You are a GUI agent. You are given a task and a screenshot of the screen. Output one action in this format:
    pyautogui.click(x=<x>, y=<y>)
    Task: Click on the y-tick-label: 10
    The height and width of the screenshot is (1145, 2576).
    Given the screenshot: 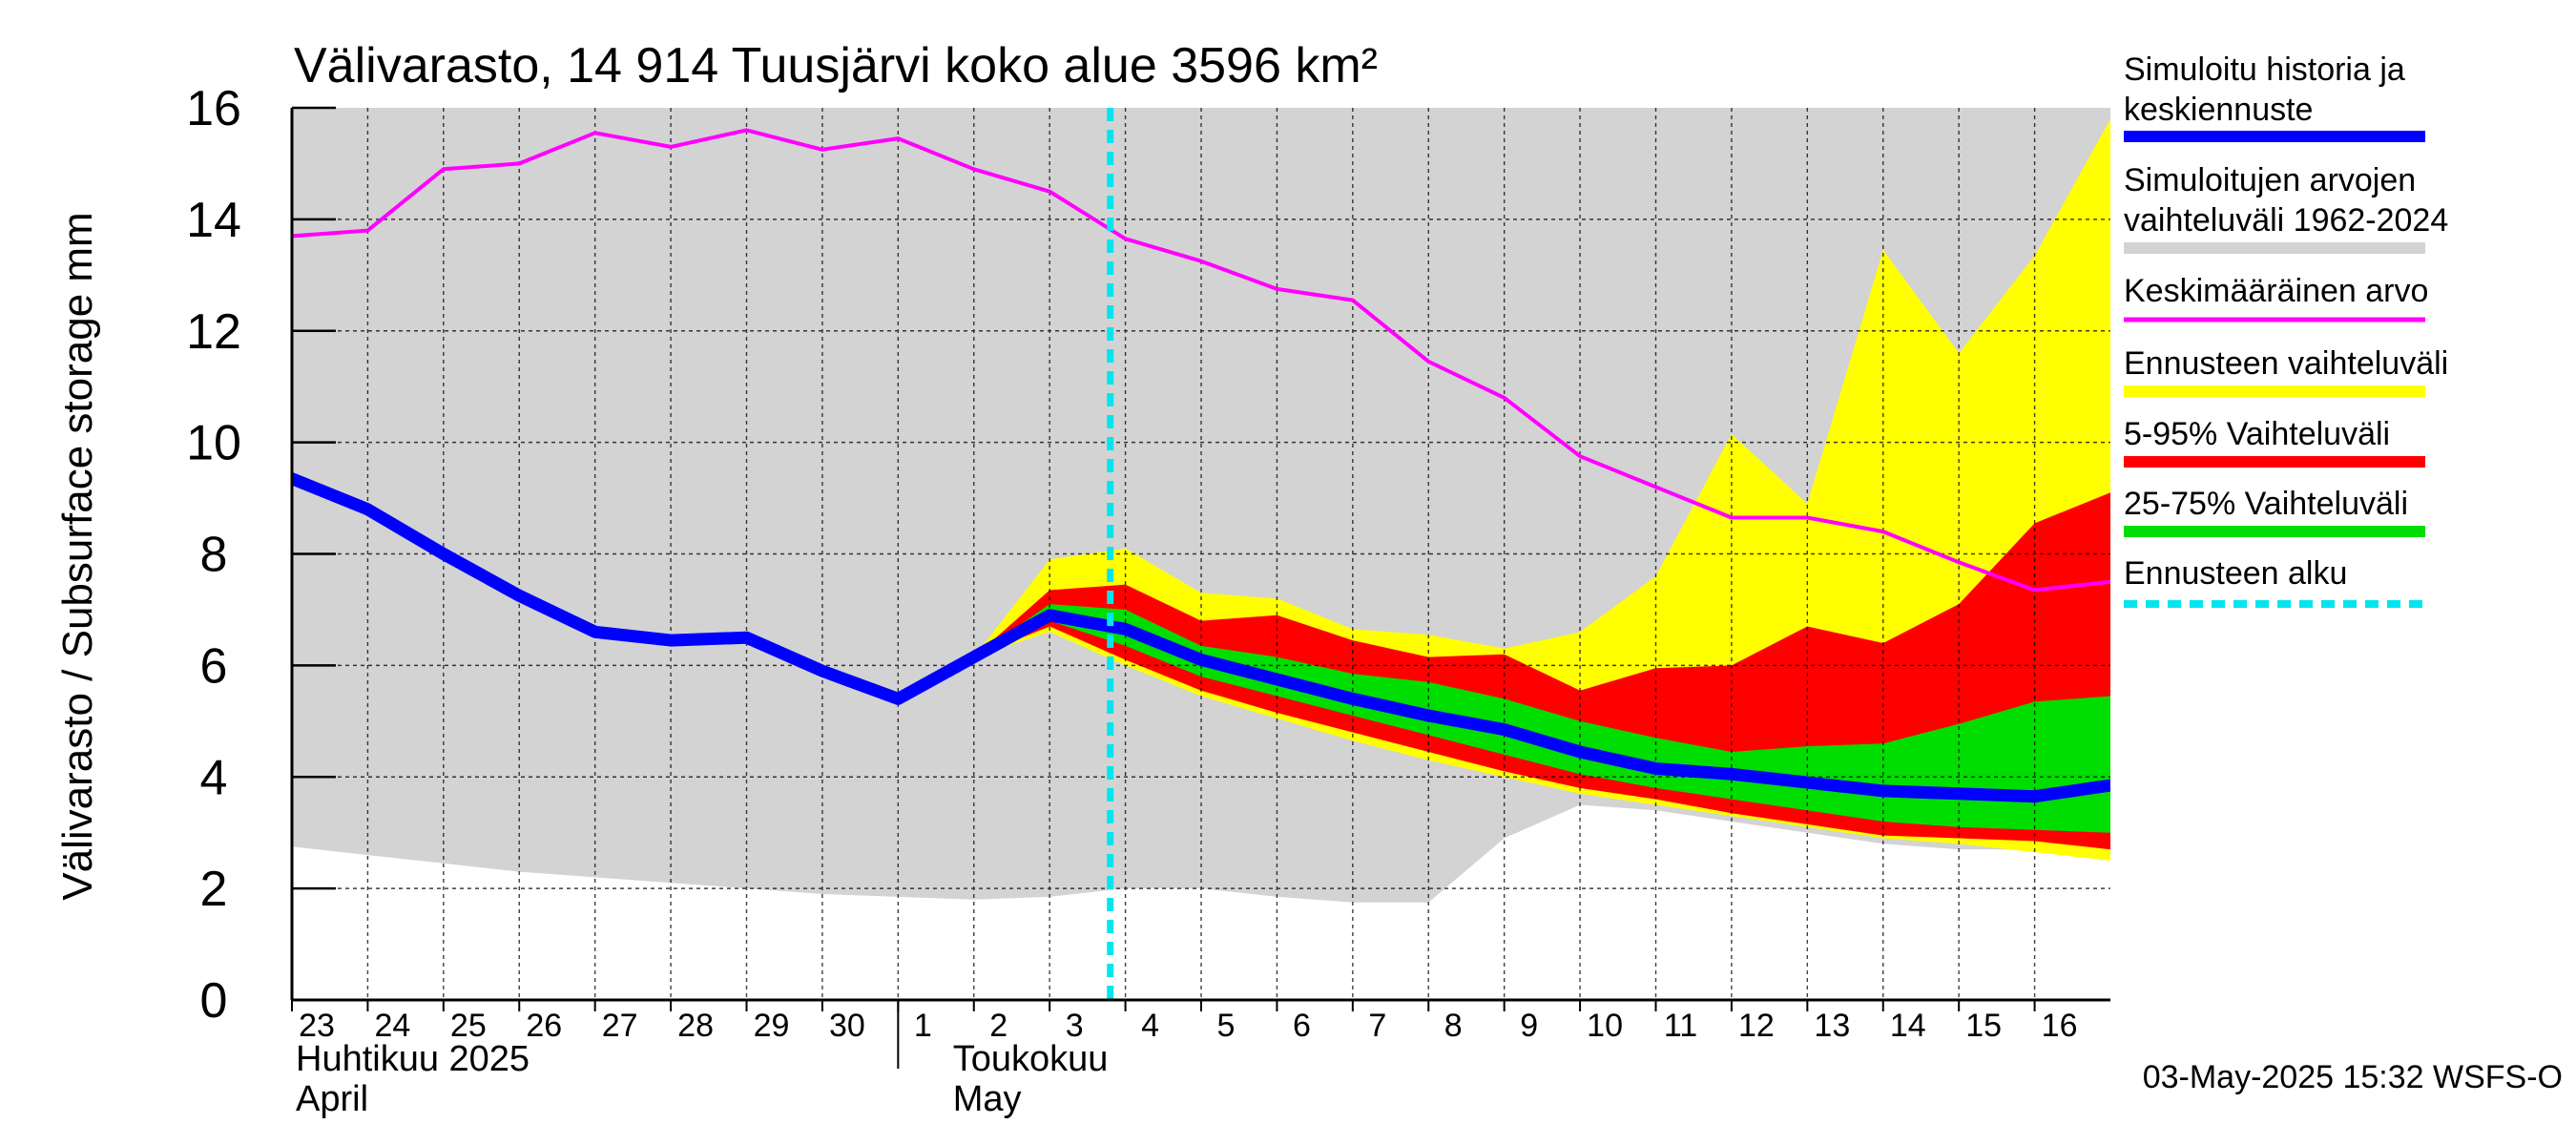 What is the action you would take?
    pyautogui.click(x=213, y=444)
    